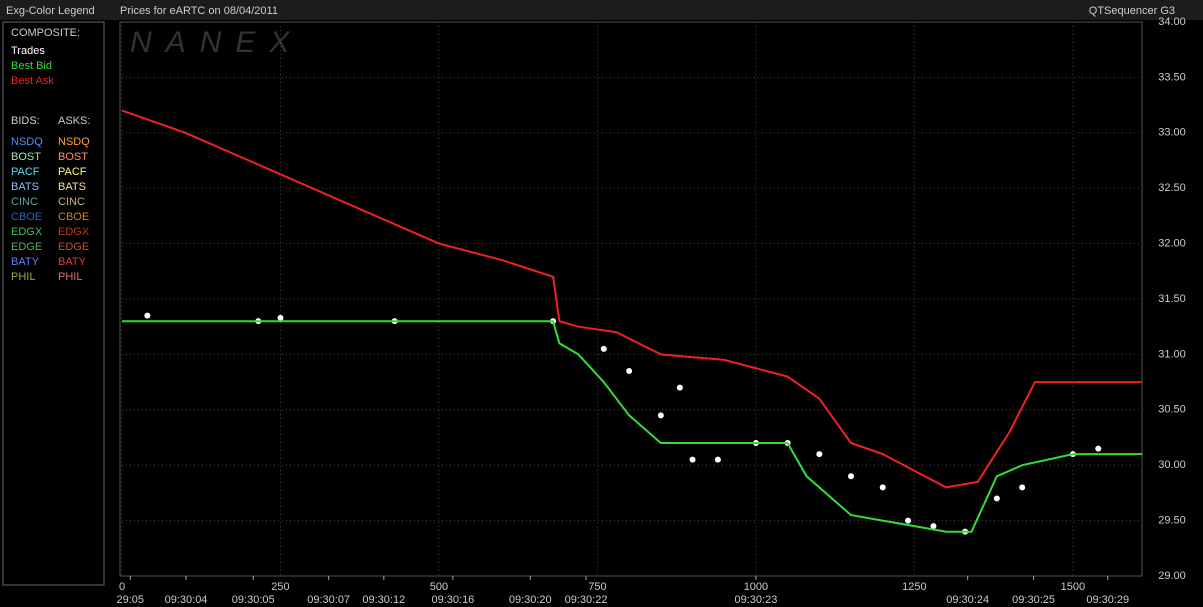 Image resolution: width=1203 pixels, height=607 pixels. What do you see at coordinates (967, 600) in the screenshot?
I see `time-label: 09:30:24` at bounding box center [967, 600].